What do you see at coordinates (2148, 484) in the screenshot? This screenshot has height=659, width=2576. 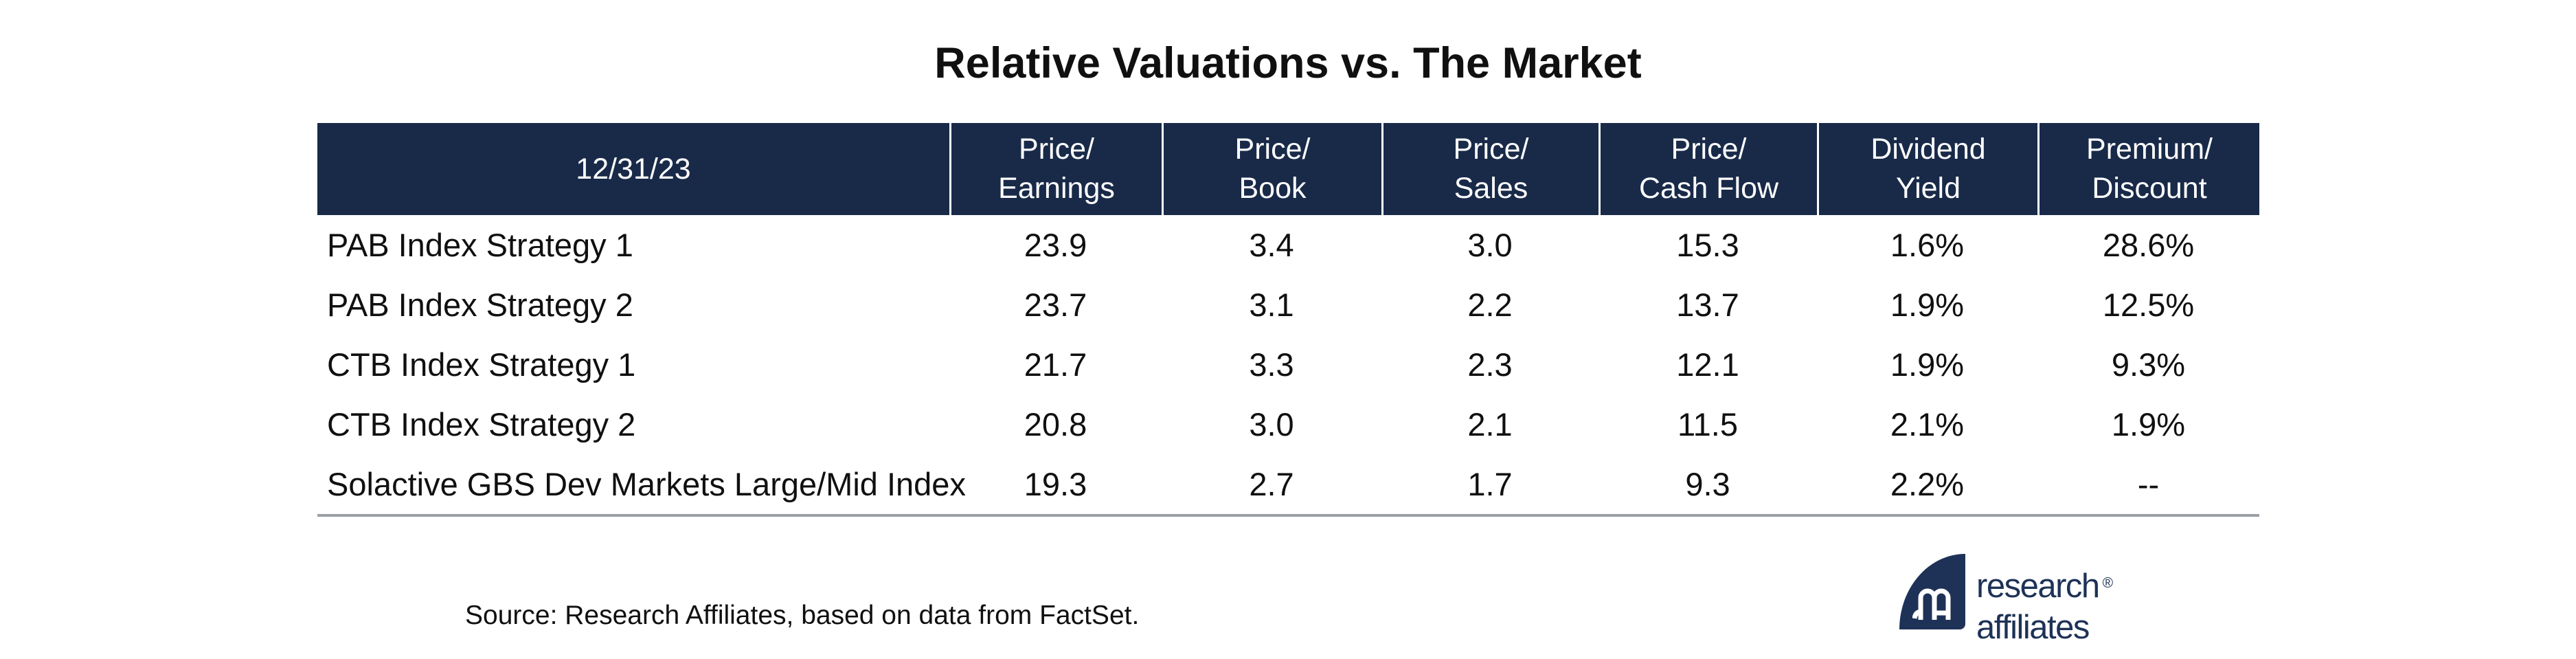 I see `cell-premium-discount: --` at bounding box center [2148, 484].